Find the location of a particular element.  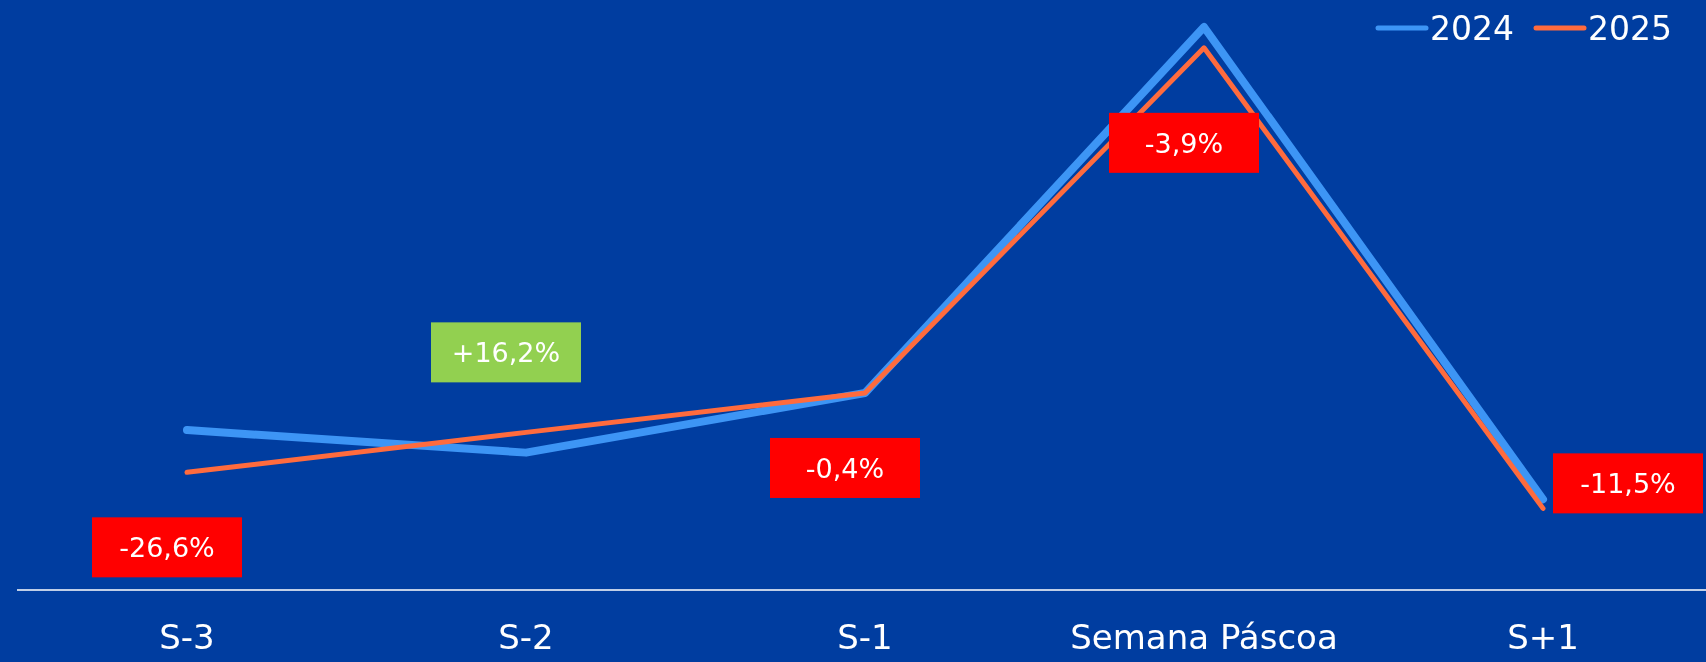

annotation: -26,6% is located at coordinates (167, 548).